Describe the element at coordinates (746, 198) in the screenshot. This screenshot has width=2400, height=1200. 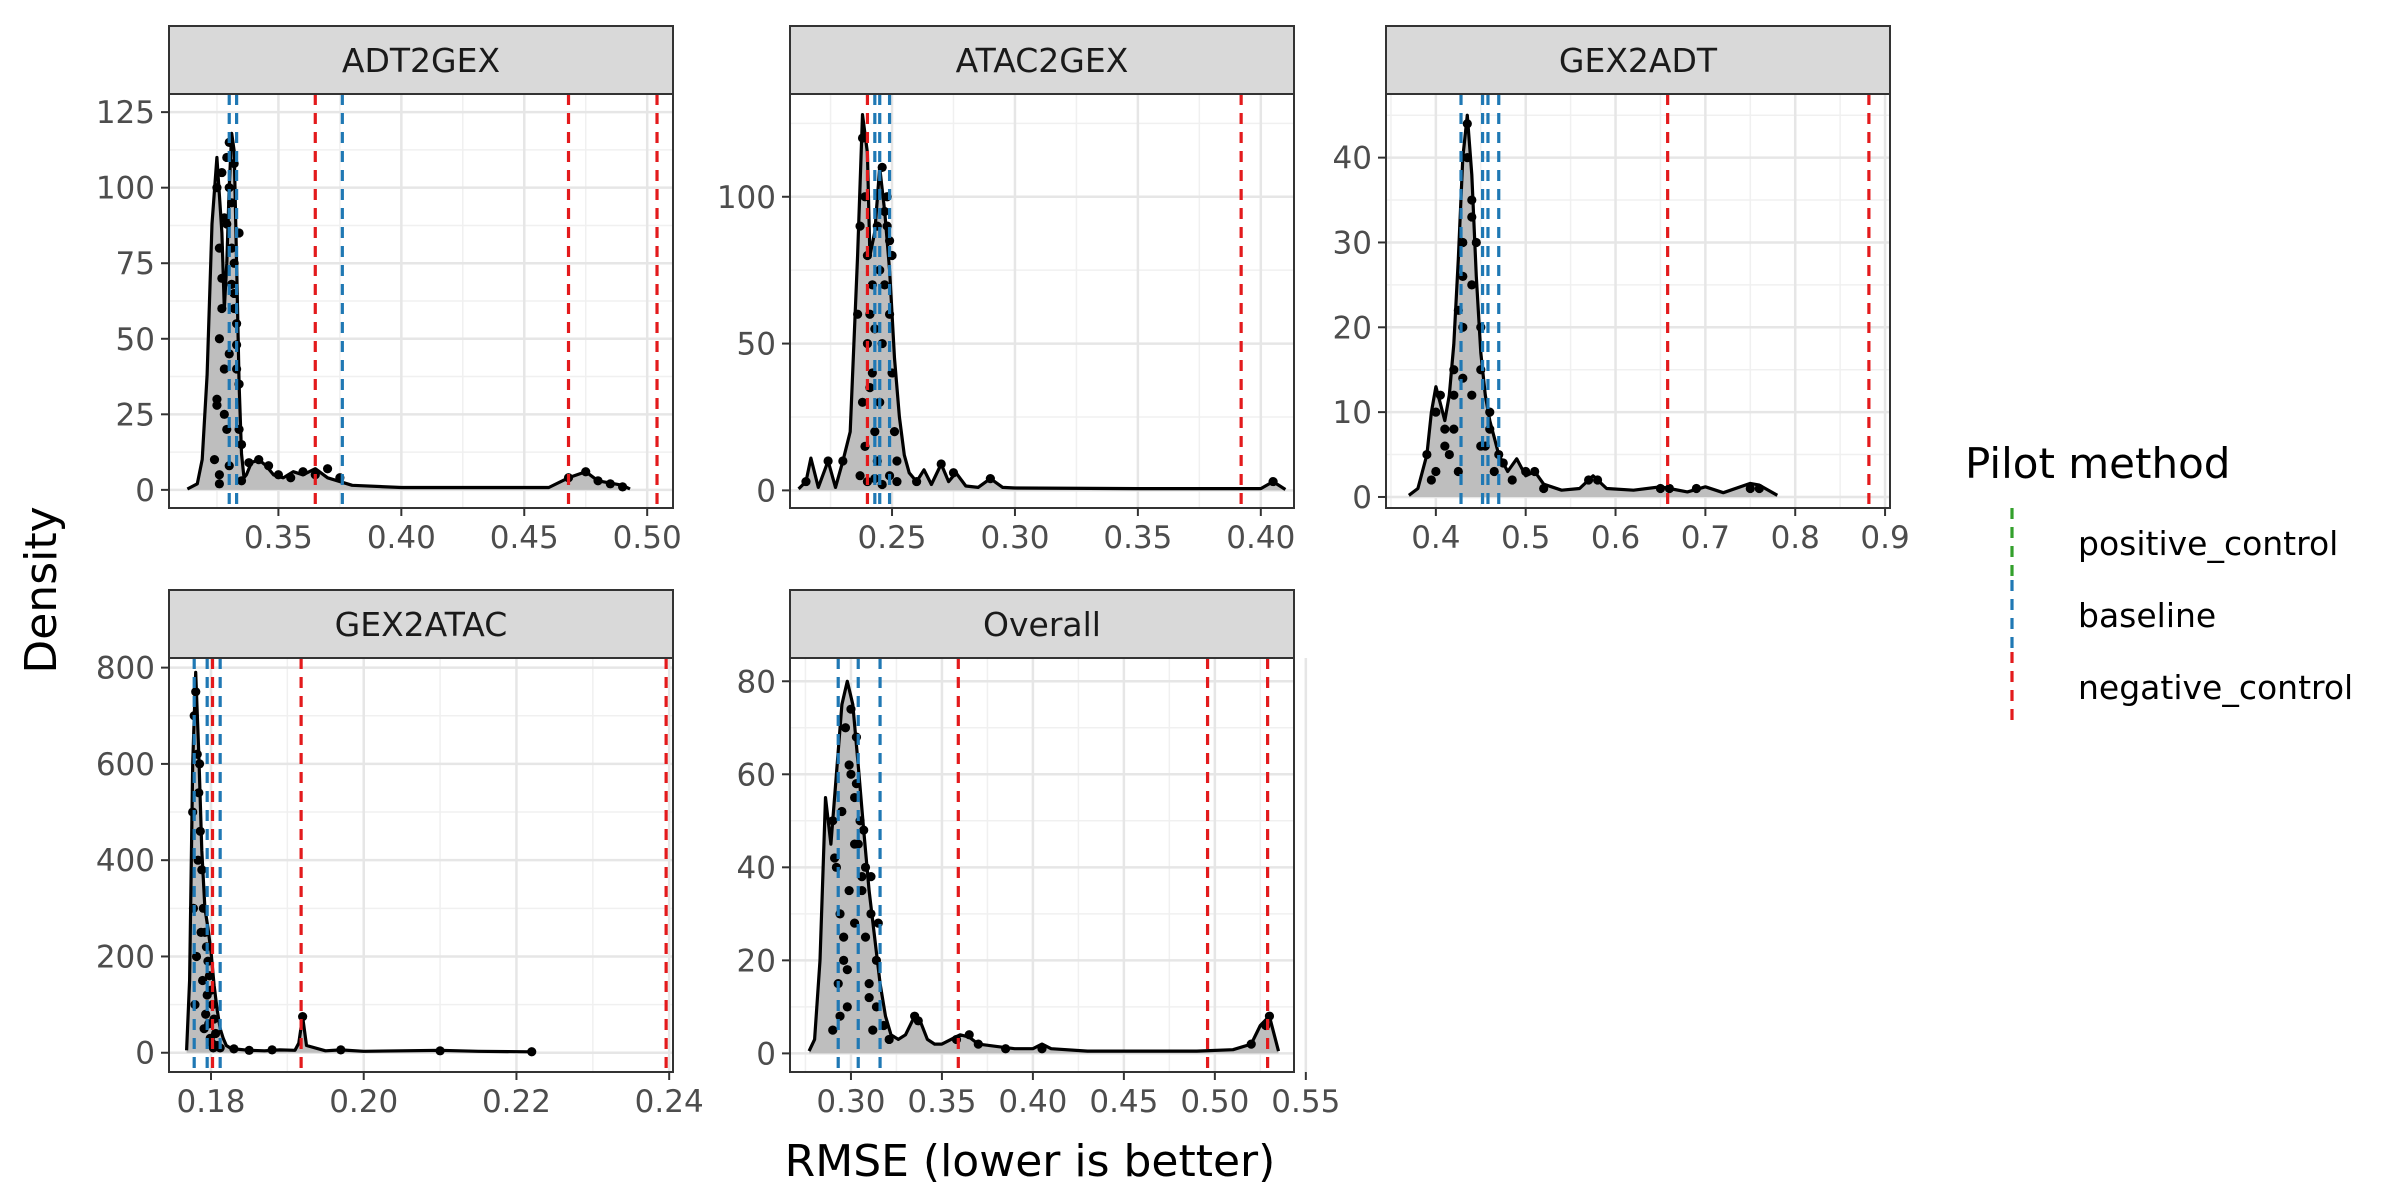
I see `y-tick-label: 100` at that location.